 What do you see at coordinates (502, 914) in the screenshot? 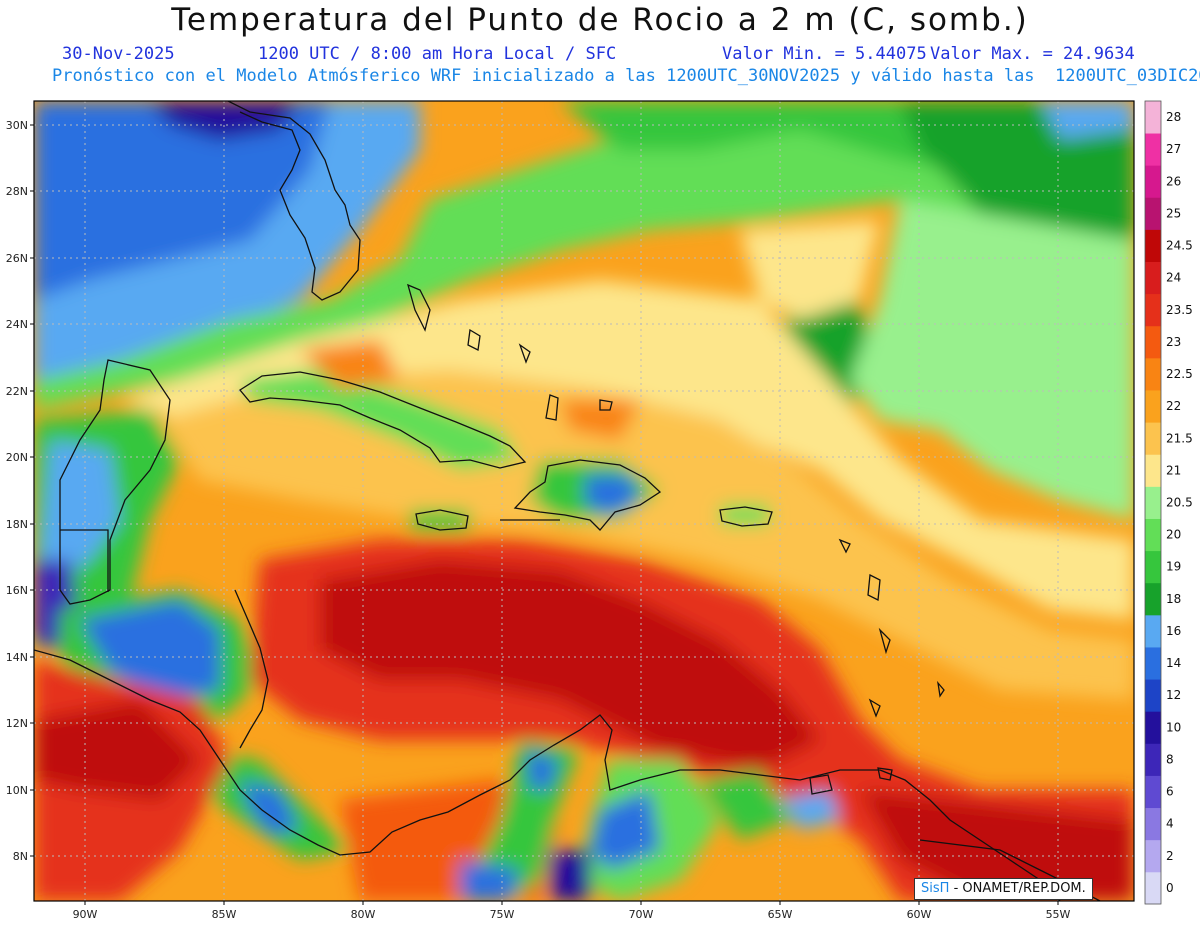
I see `lon-label: 75W` at bounding box center [502, 914].